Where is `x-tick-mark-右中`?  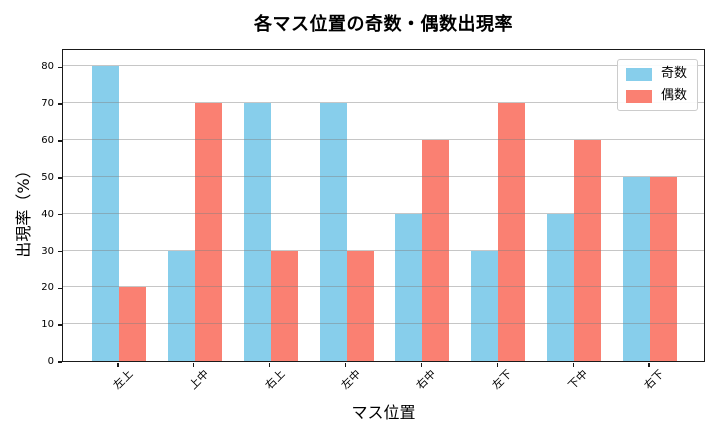
x-tick-mark-右中 is located at coordinates (421, 364).